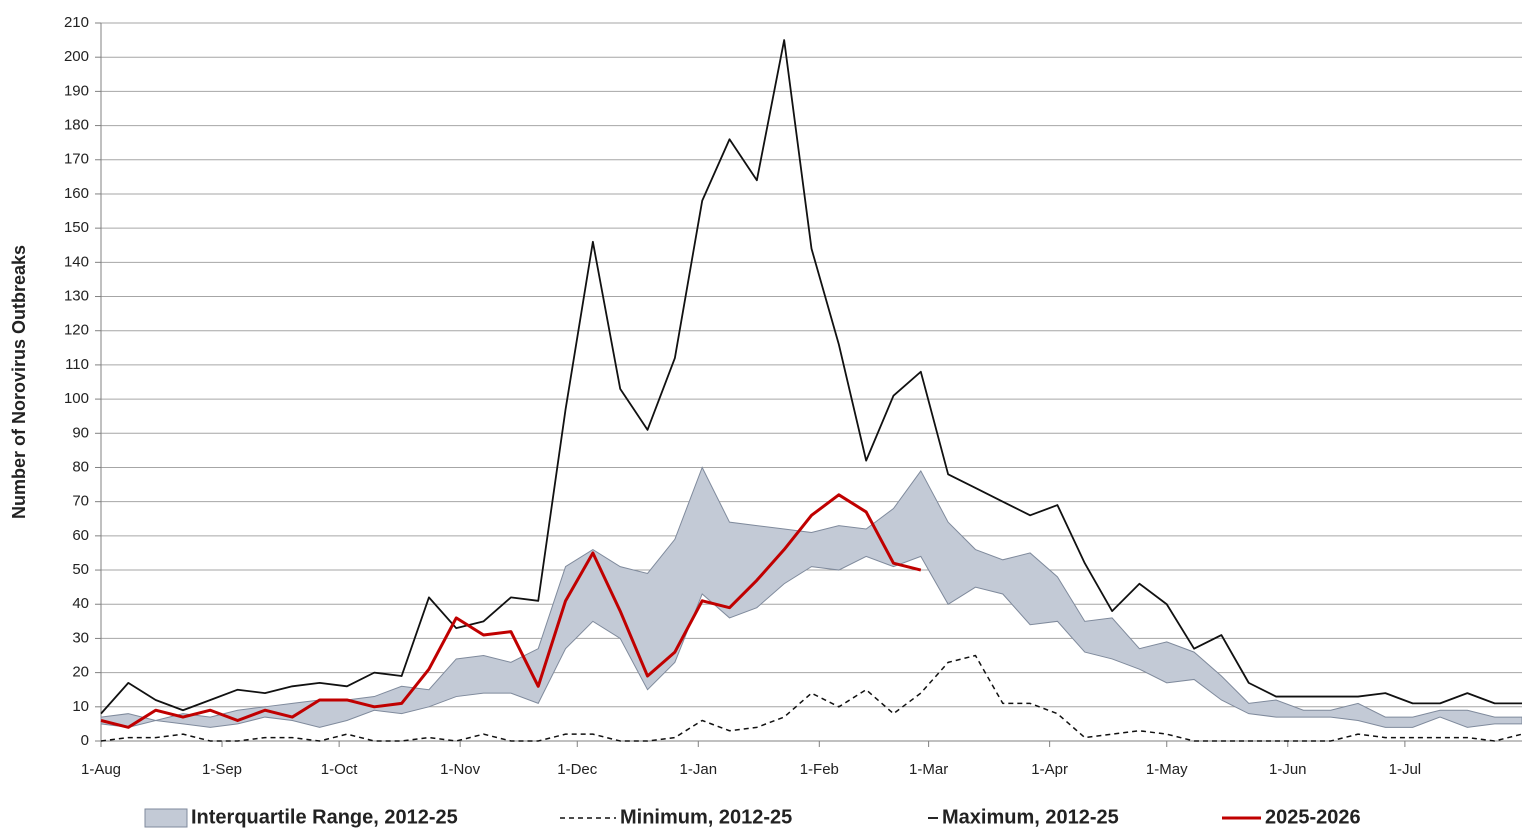 Image resolution: width=1522 pixels, height=831 pixels. I want to click on y-tick-label: 190, so click(76, 90).